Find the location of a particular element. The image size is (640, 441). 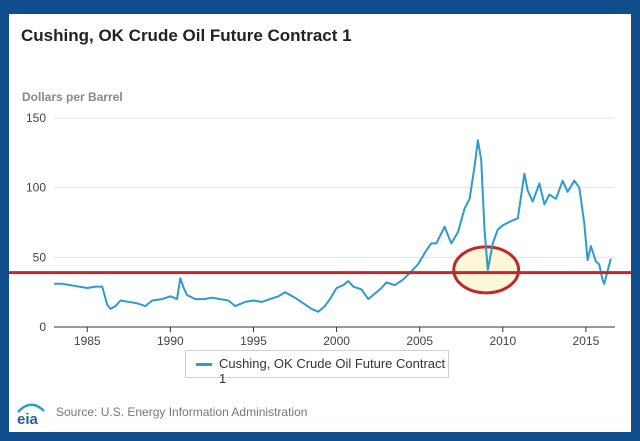

y-tick-label: 0 is located at coordinates (42, 327).